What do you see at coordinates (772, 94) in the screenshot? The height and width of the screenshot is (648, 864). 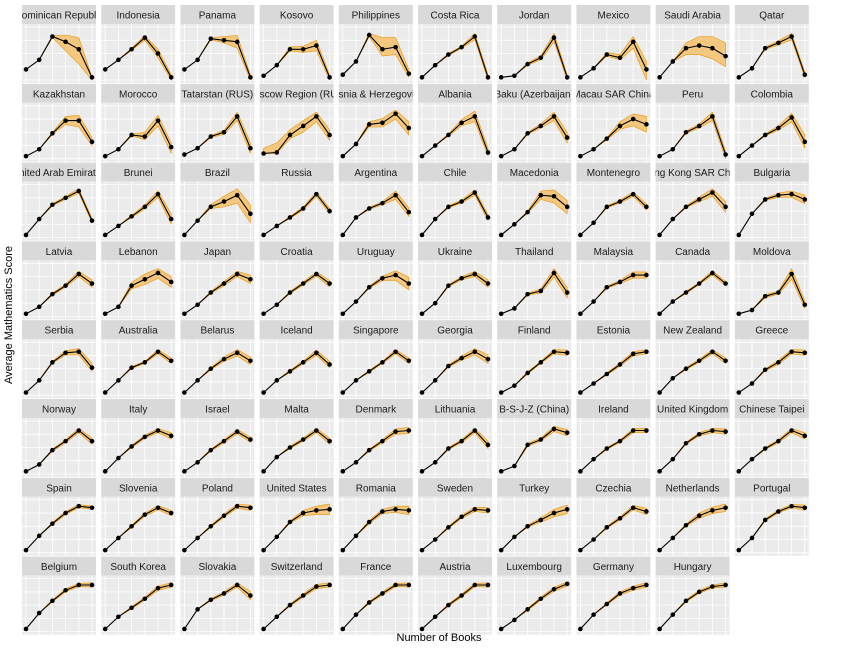 I see `facet-label: Colombia` at bounding box center [772, 94].